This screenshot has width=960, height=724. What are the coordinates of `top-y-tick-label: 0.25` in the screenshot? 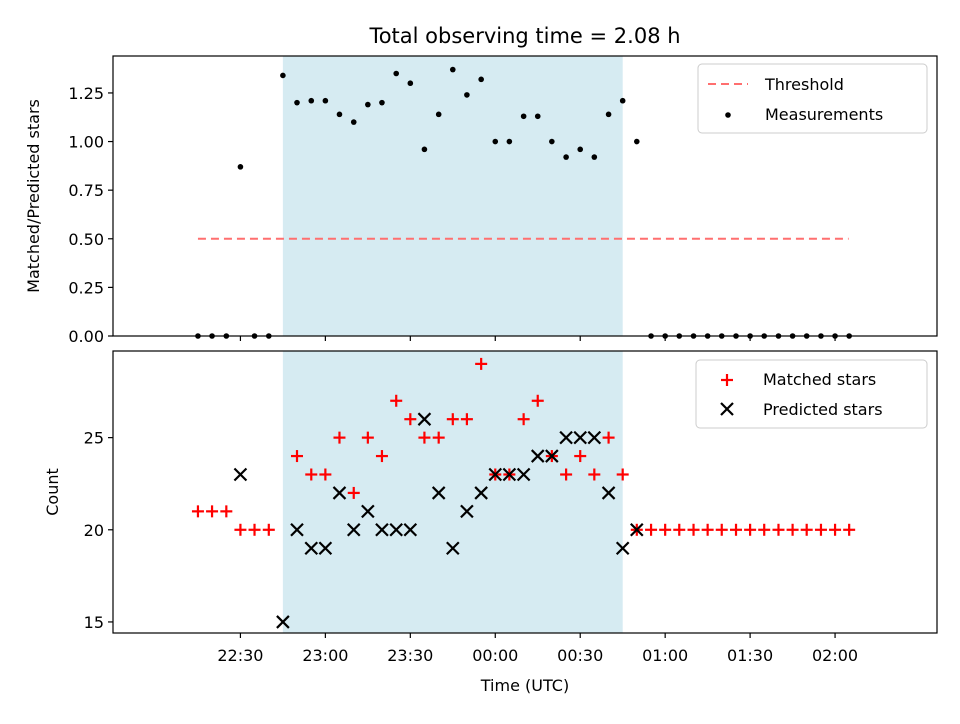 It's located at (86, 287).